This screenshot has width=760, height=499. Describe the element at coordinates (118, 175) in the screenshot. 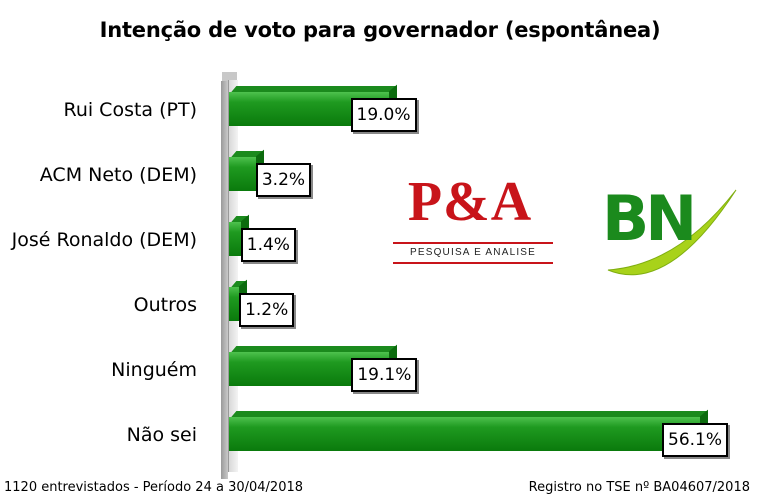

I see `category-label: ACM Neto (DEM)` at that location.